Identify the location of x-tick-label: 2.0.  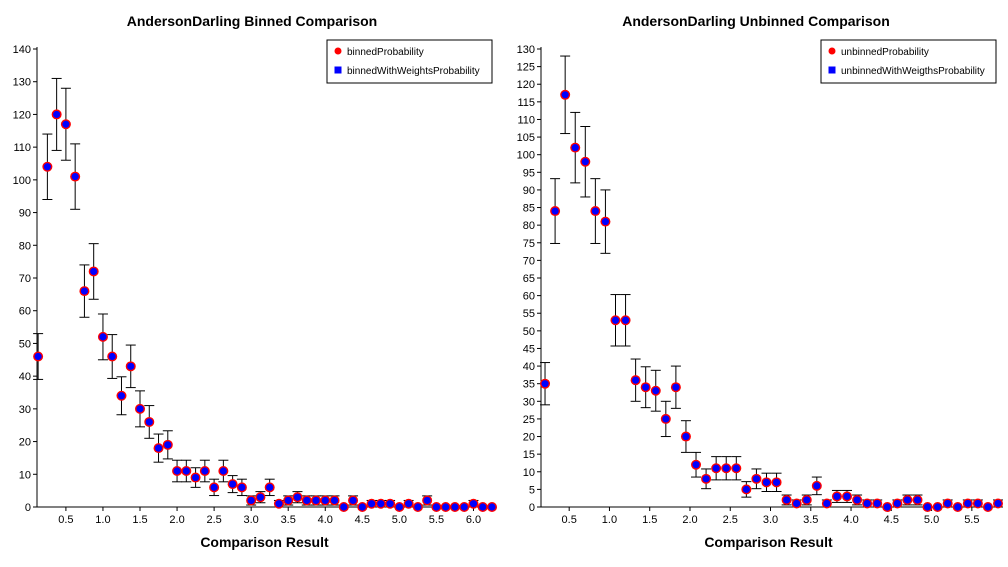
(689, 520).